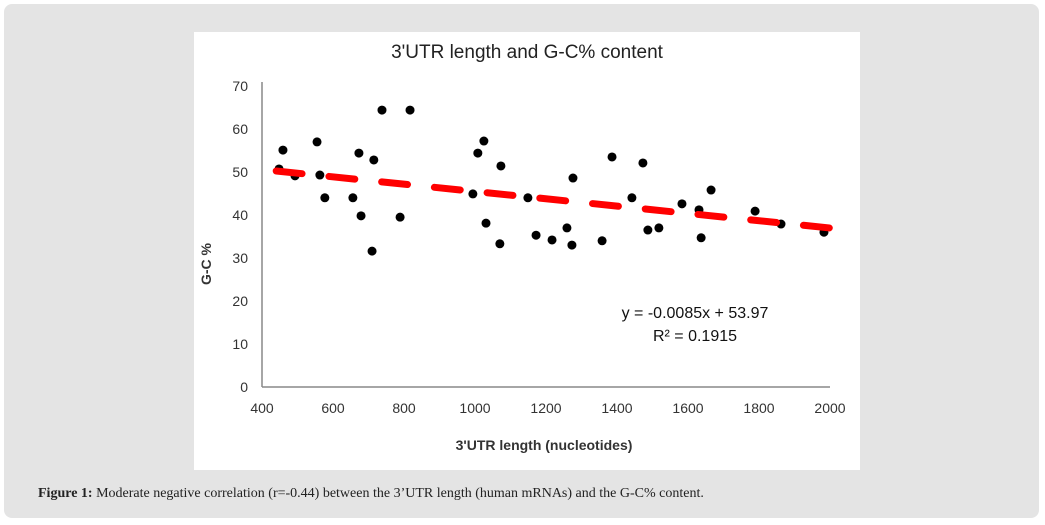 The image size is (1045, 525). Describe the element at coordinates (758, 408) in the screenshot. I see `x-tick-label: 1800` at that location.